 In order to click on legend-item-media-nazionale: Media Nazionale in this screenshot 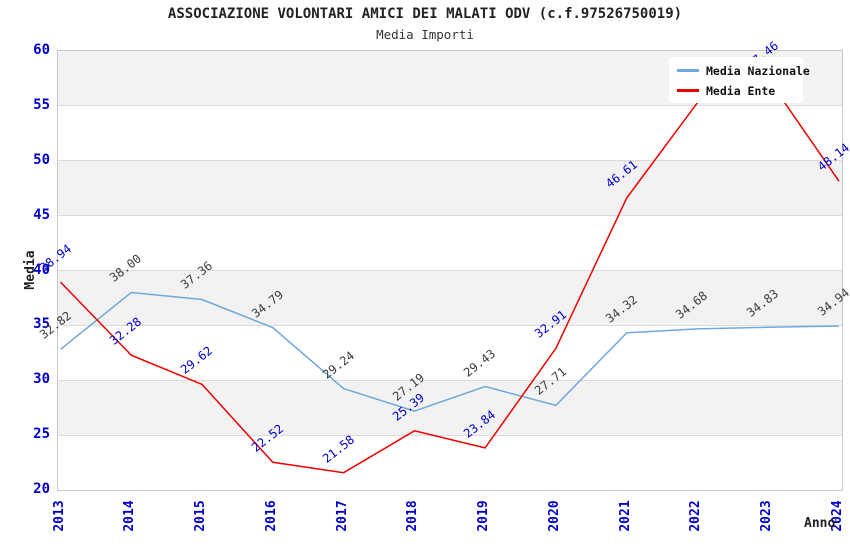, I will do `click(743, 70)`.